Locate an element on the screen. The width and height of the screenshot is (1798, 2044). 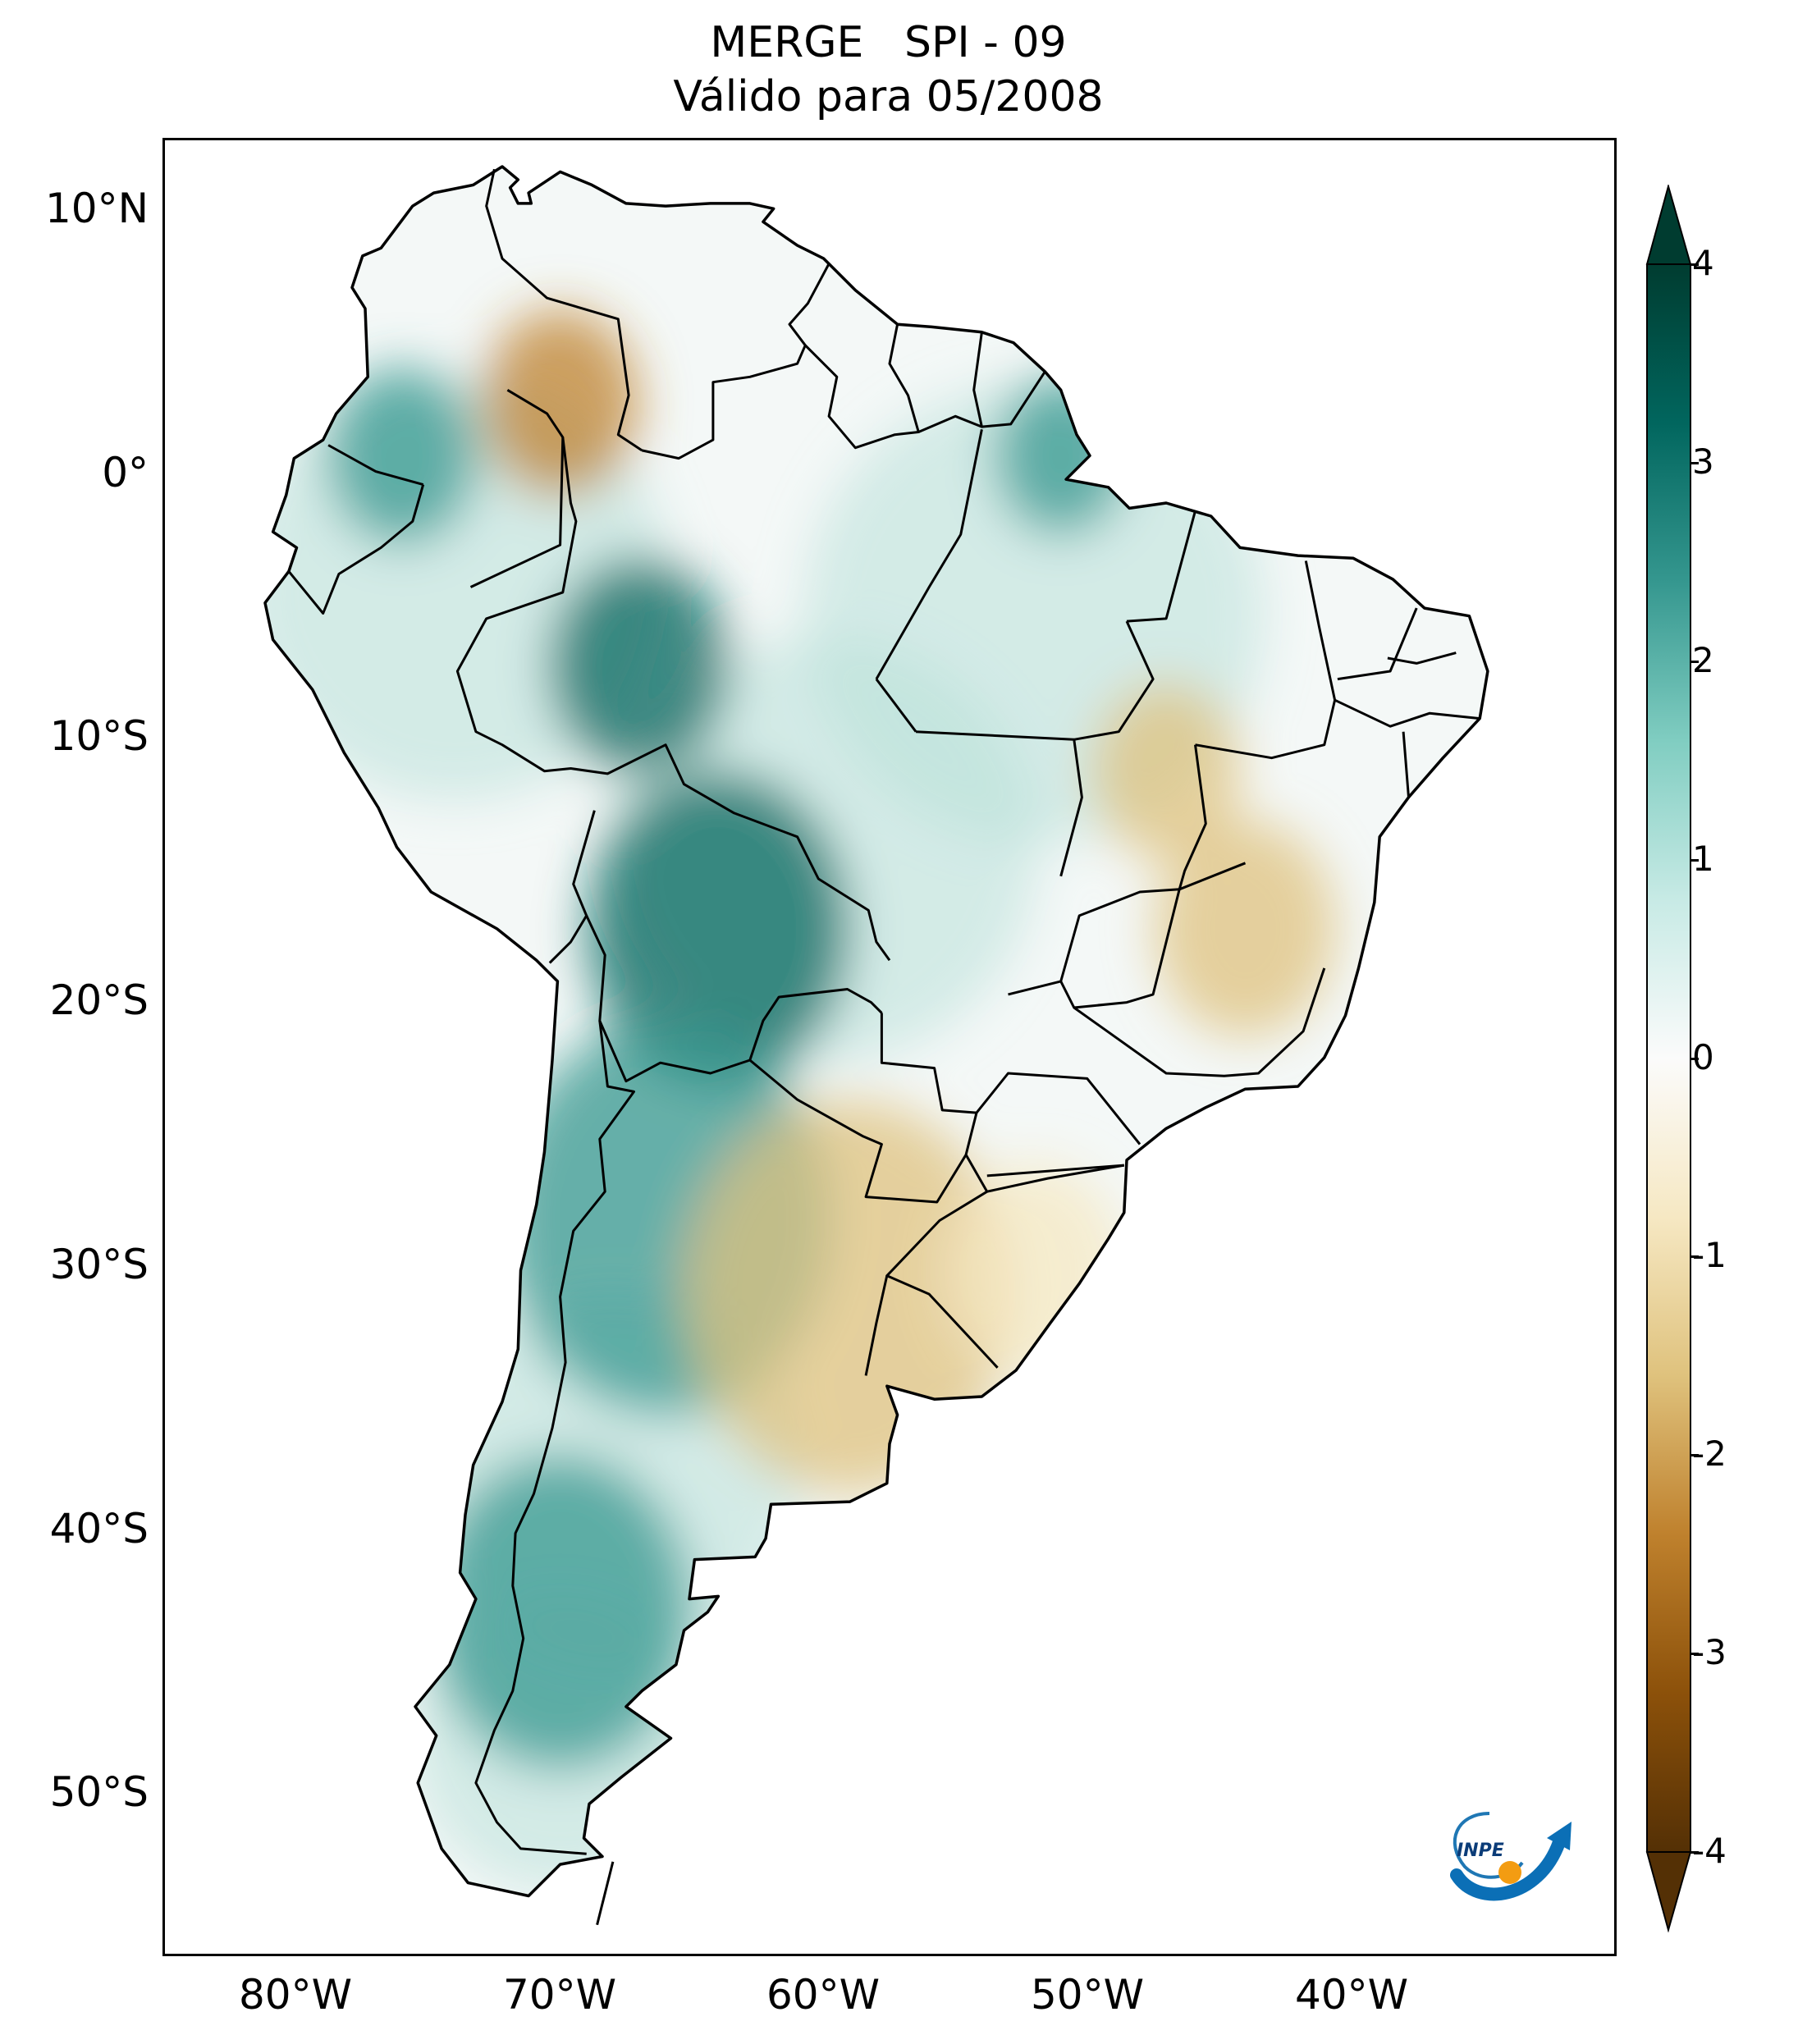
lon-tick-70W: 70°W is located at coordinates (559, 1995).